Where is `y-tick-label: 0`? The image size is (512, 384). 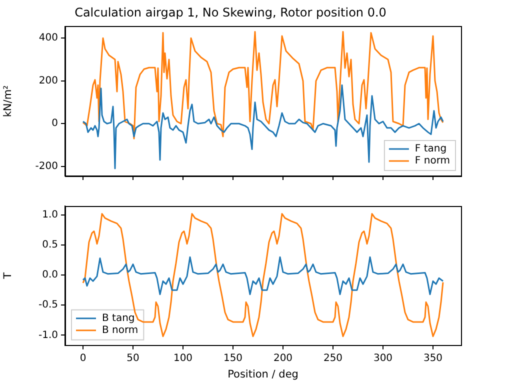
y-tick-label: 0 is located at coordinates (55, 124).